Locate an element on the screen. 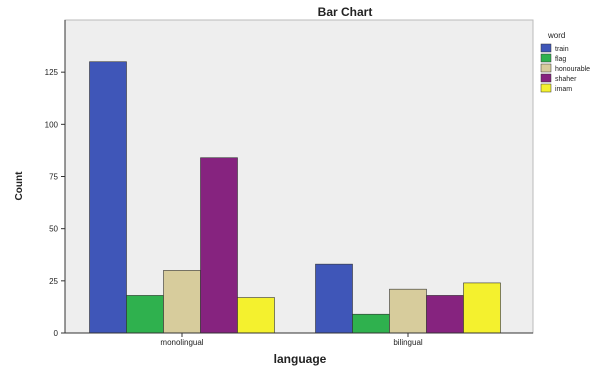 Image resolution: width=610 pixels, height=374 pixels. legend: train flag honourable shaher imam is located at coordinates (565, 68).